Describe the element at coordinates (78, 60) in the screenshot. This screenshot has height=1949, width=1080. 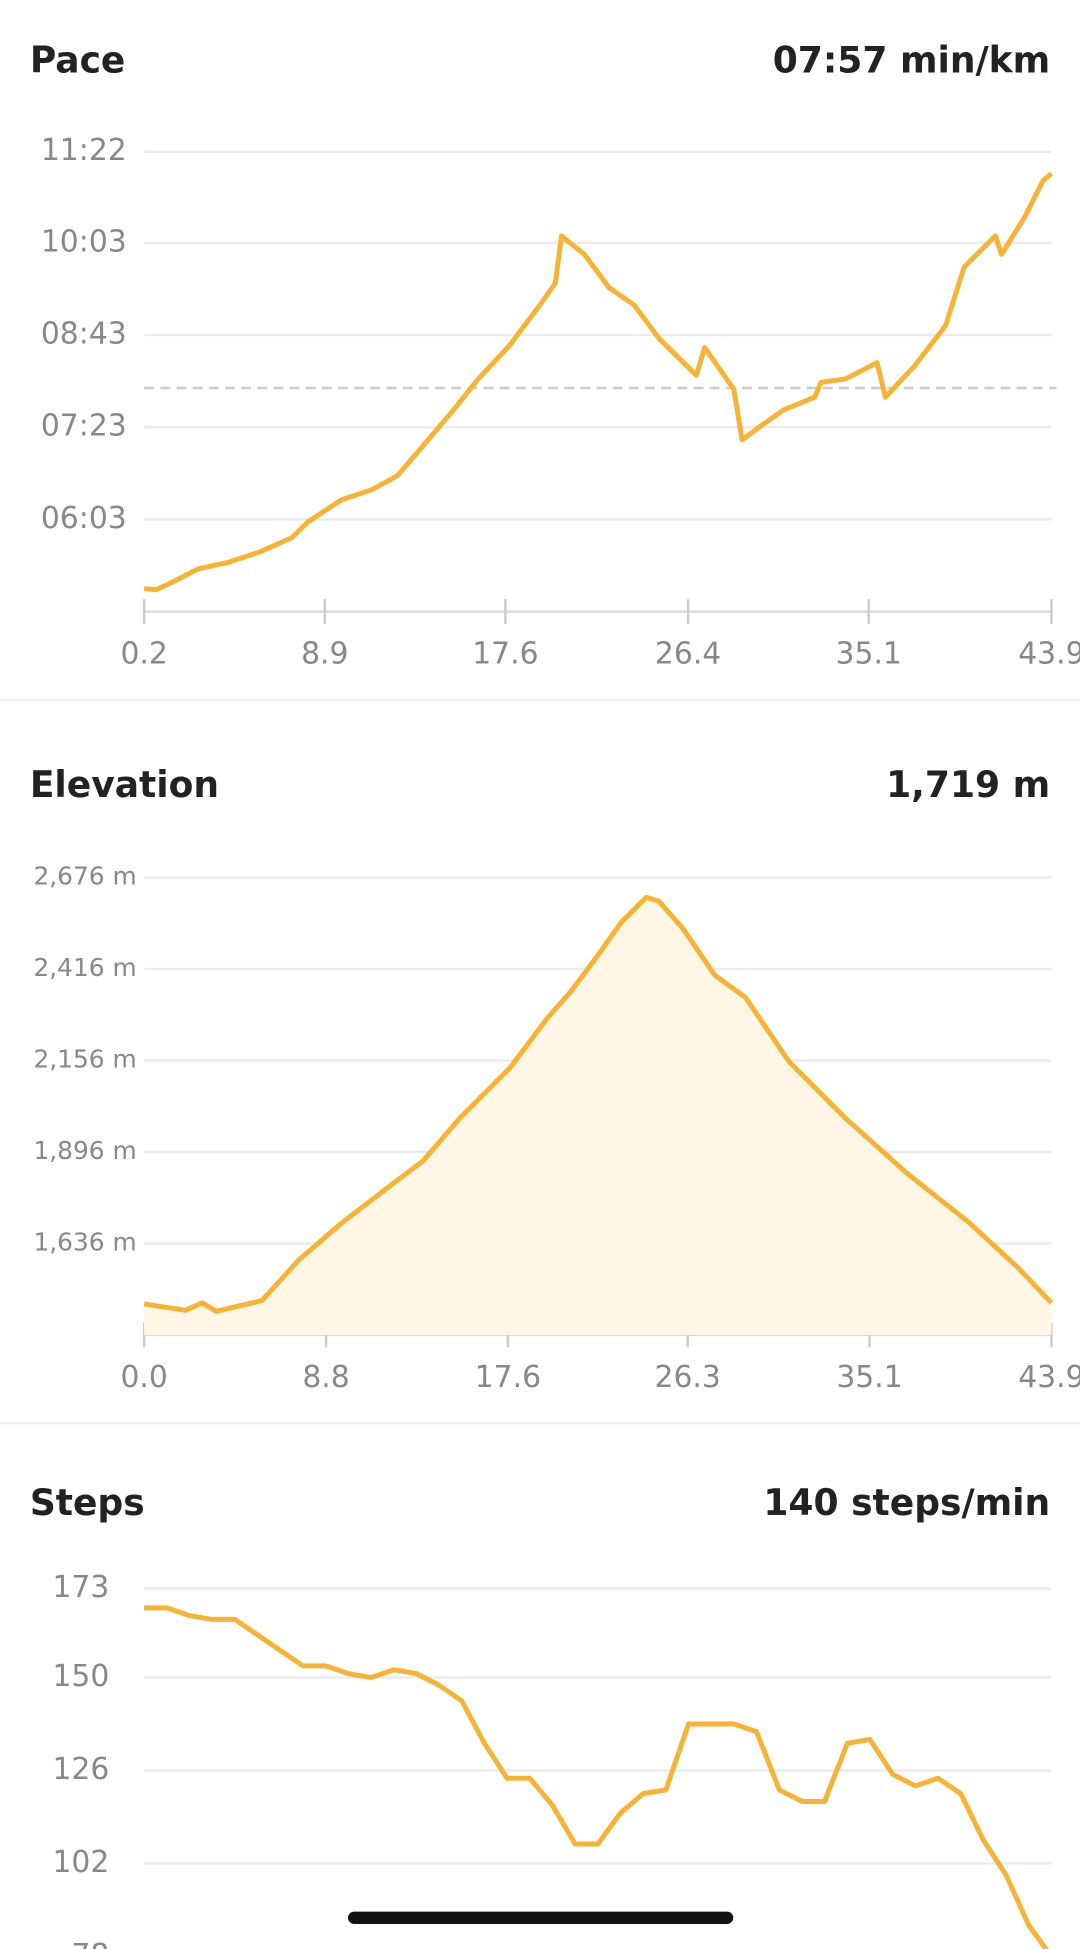
I see `pace-title: Pace` at that location.